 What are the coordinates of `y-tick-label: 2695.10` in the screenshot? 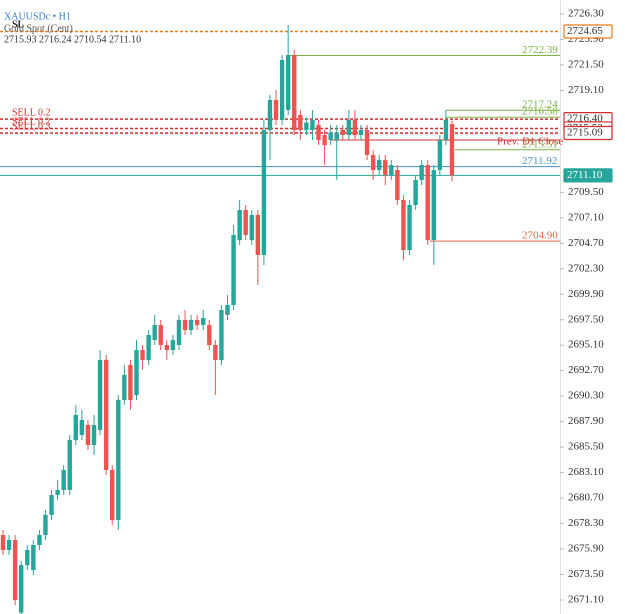 It's located at (586, 345).